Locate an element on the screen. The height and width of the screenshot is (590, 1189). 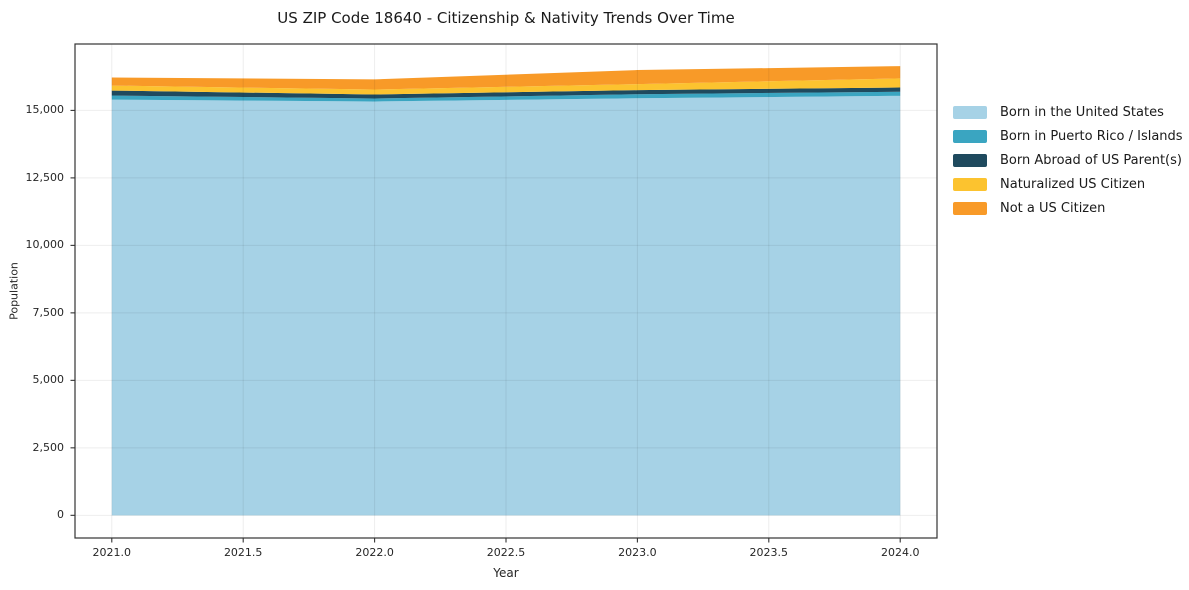
x-tick-label: 2021.0 is located at coordinates (112, 552).